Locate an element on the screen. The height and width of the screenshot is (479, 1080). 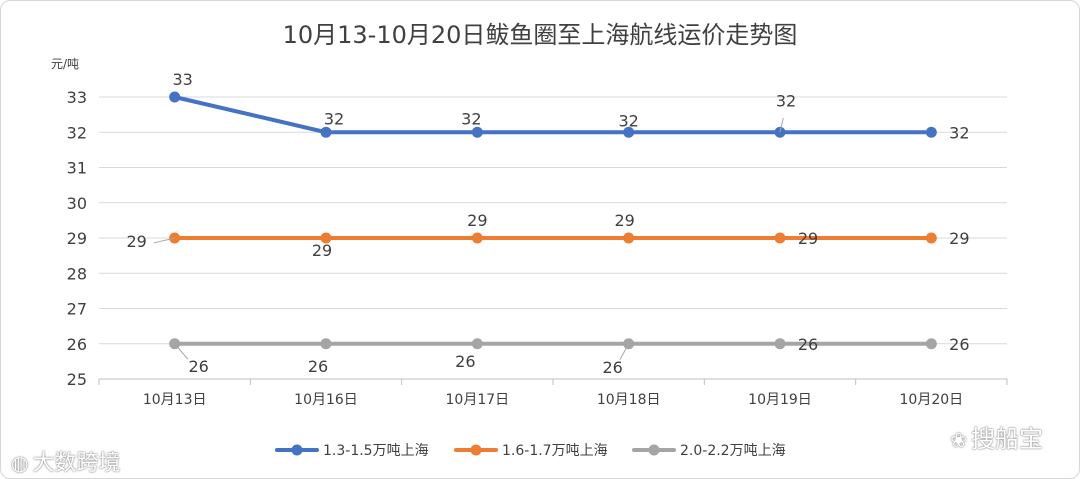
y-tick-label: 29 is located at coordinates (77, 238).